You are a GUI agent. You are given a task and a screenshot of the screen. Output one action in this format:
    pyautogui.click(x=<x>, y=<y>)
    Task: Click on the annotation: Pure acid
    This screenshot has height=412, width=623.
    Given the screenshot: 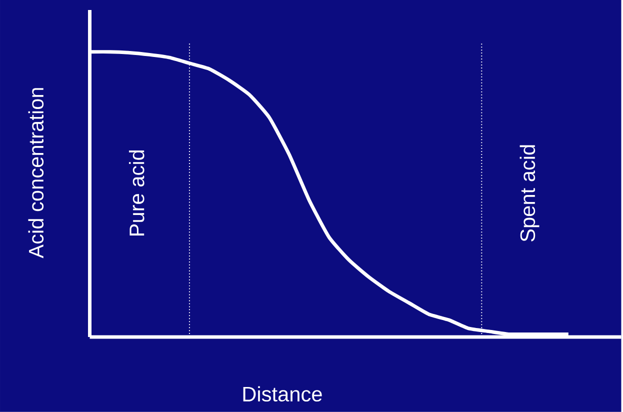 What is the action you would take?
    pyautogui.click(x=136, y=193)
    